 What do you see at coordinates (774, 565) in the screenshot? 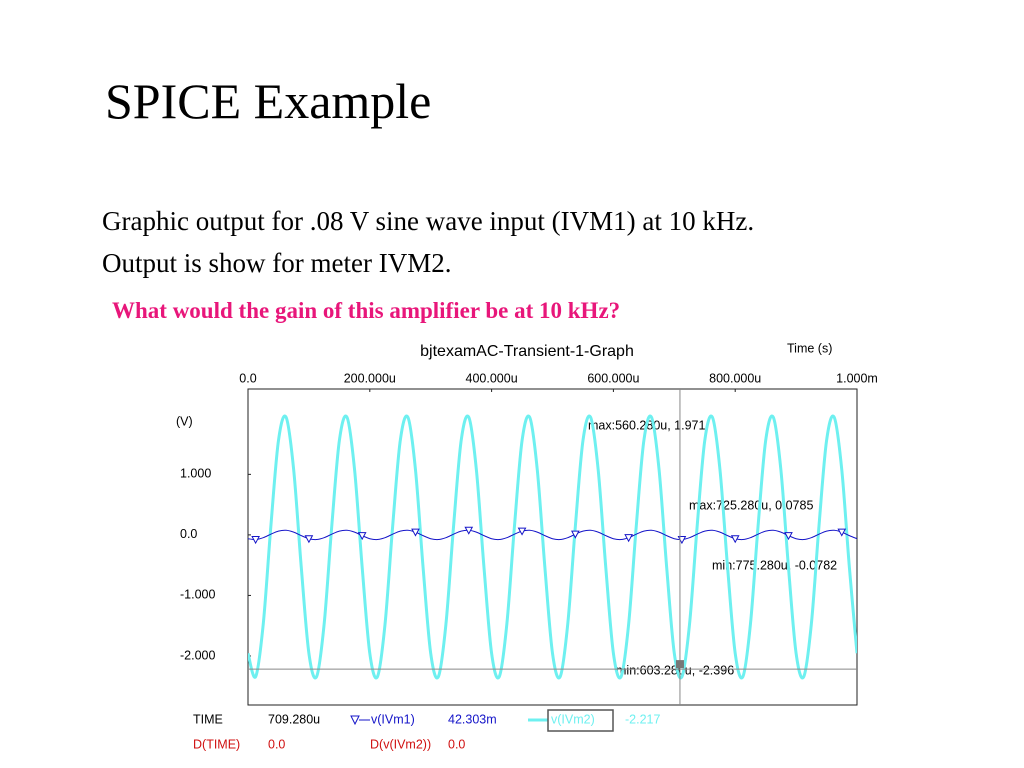
I see `annotation: min:775.280u, -0.0782` at bounding box center [774, 565].